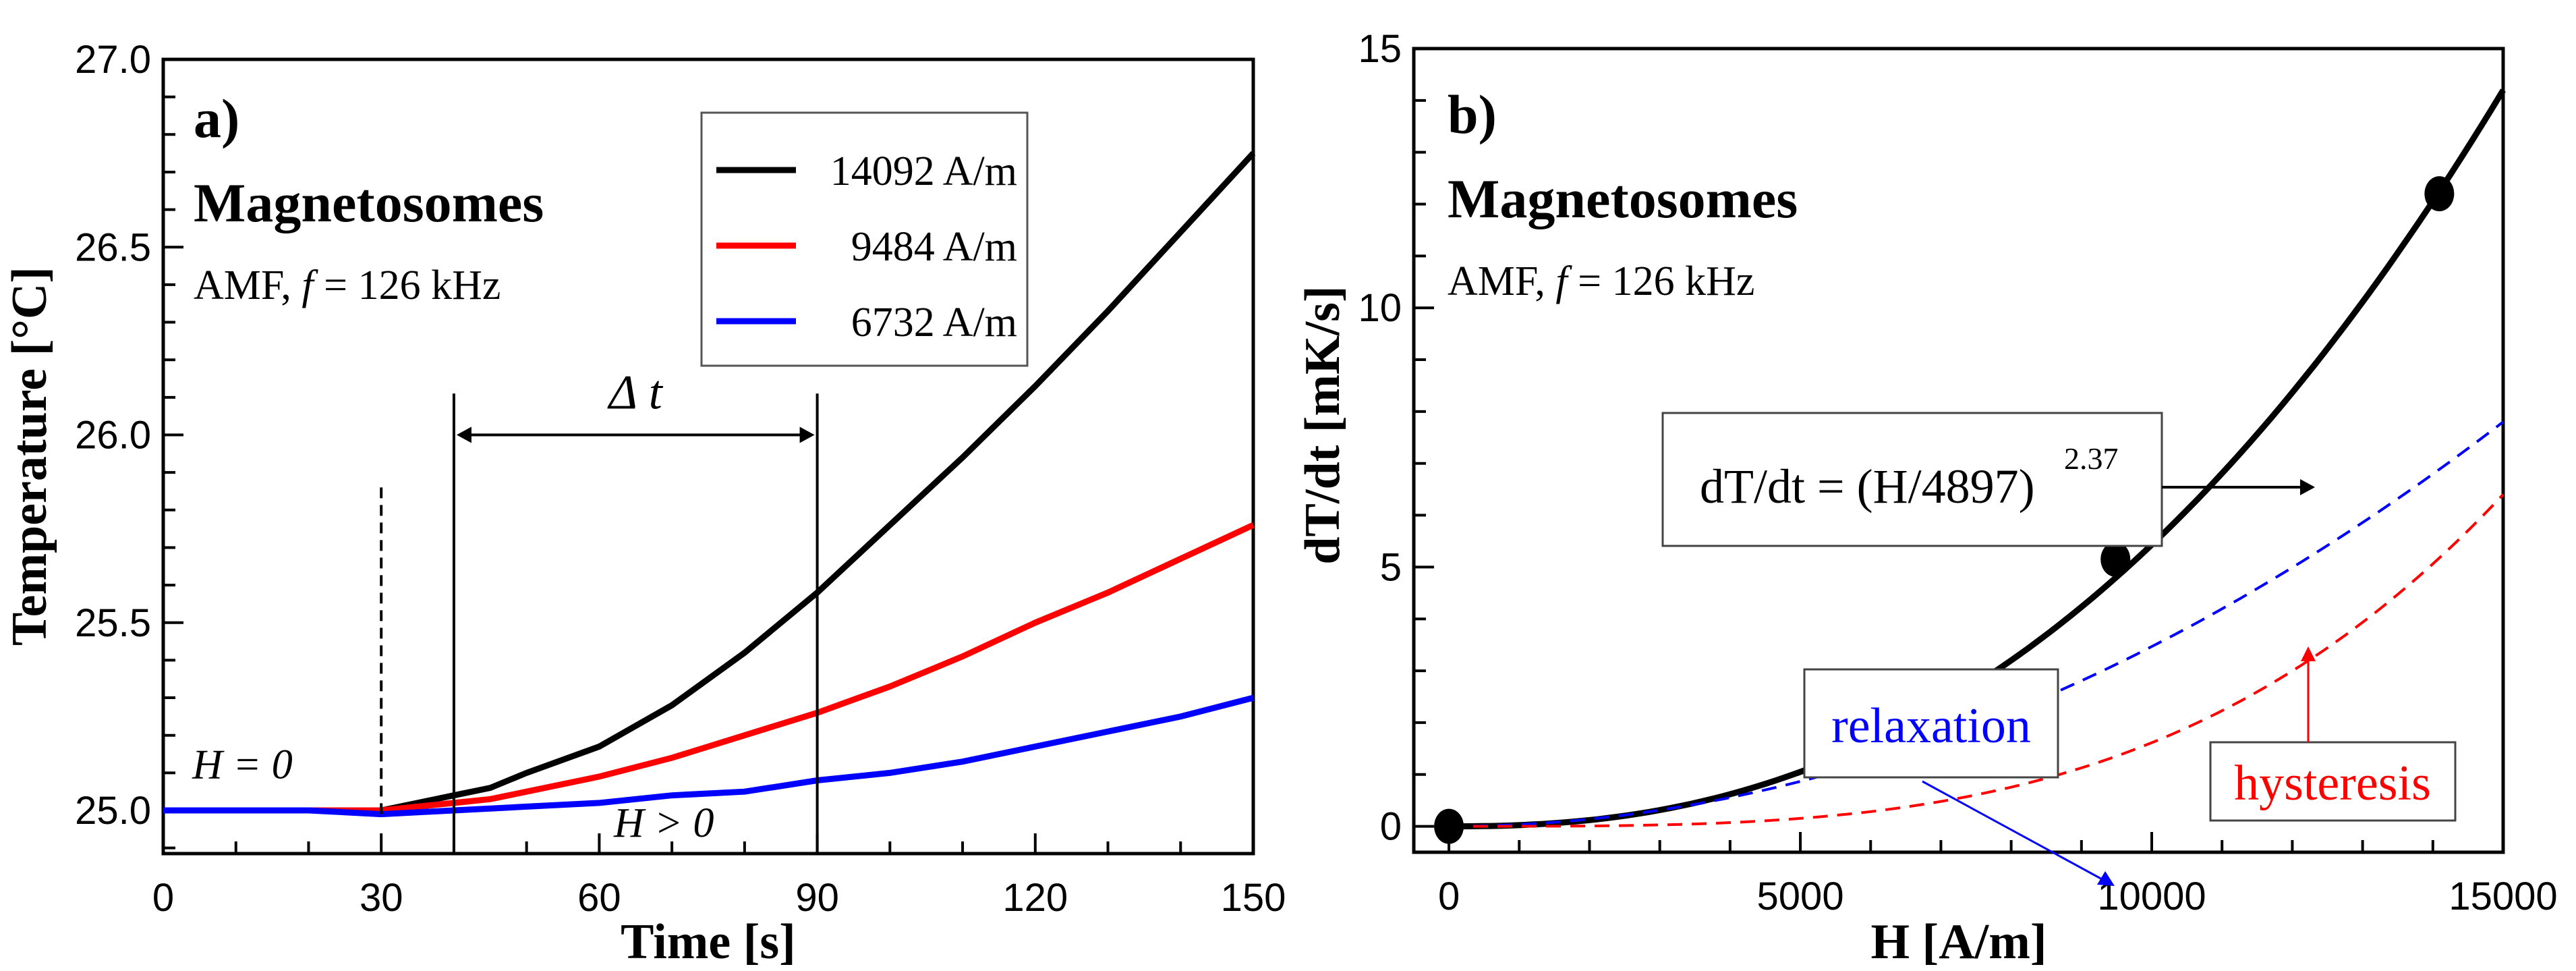 Image resolution: width=2576 pixels, height=971 pixels. What do you see at coordinates (1800, 896) in the screenshot?
I see `x-tick-label: 5000` at bounding box center [1800, 896].